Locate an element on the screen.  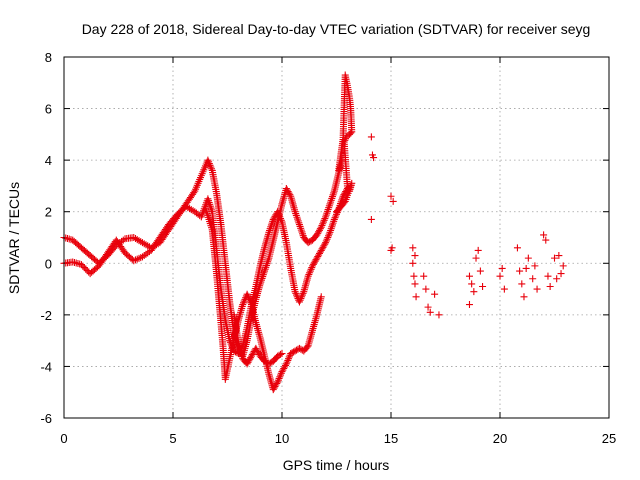
x-tick-label: 15 is located at coordinates (391, 438).